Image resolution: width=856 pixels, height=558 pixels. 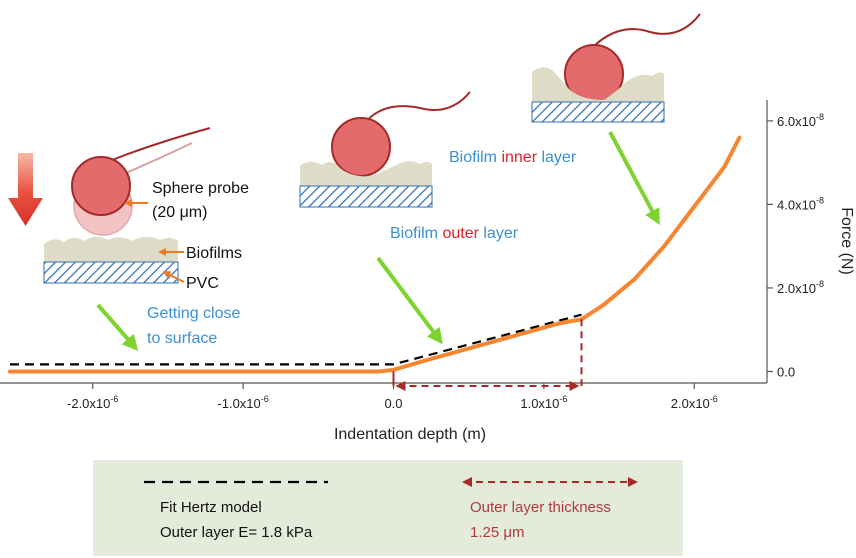 What do you see at coordinates (454, 233) in the screenshot?
I see `outer-layer-label: Biofilm outer layer` at bounding box center [454, 233].